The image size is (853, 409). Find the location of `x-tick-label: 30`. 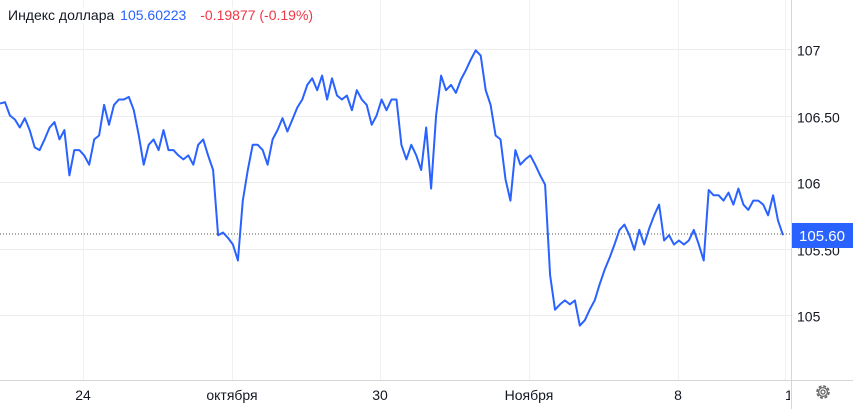

x-tick-label: 30 is located at coordinates (380, 395).